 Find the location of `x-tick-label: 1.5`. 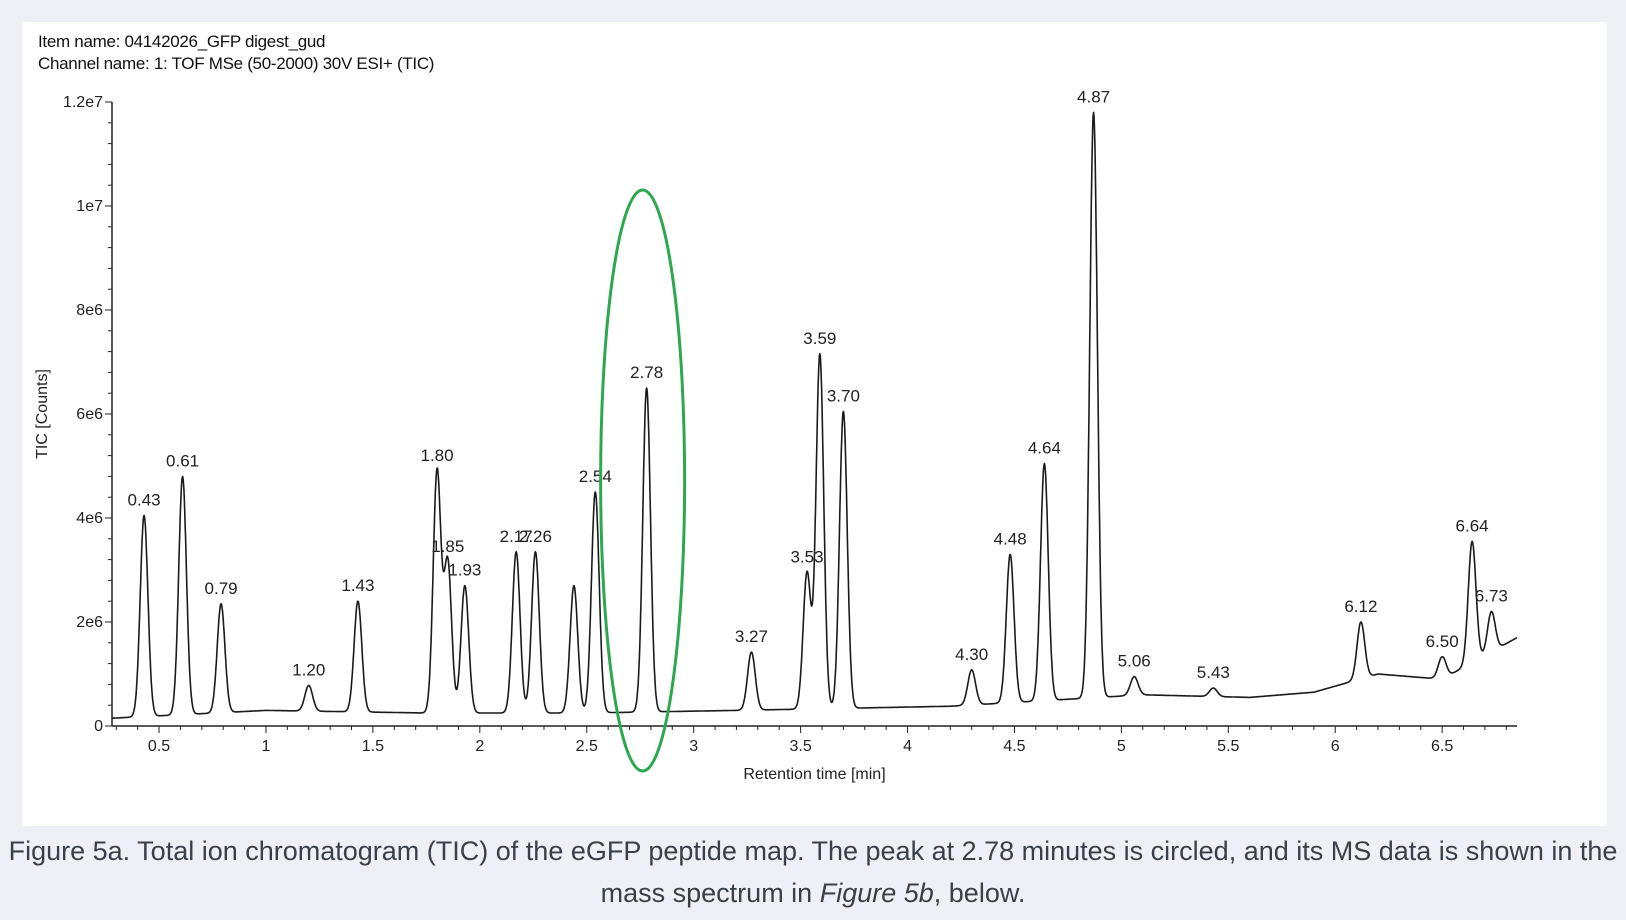

x-tick-label: 1.5 is located at coordinates (373, 746).